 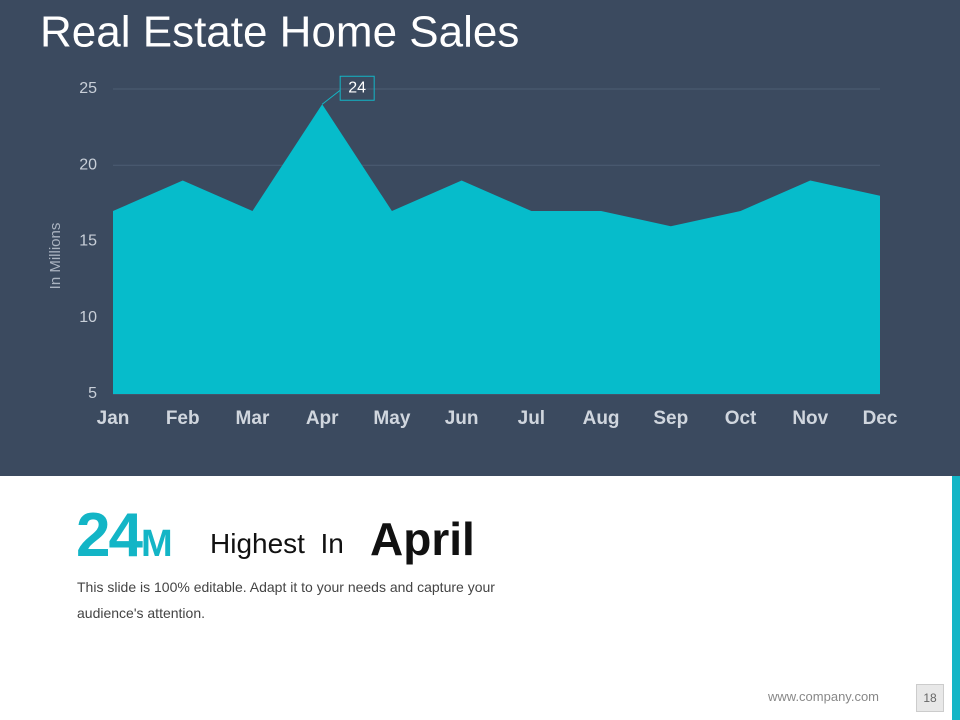 I want to click on x-tick-label: Sep, so click(x=670, y=418).